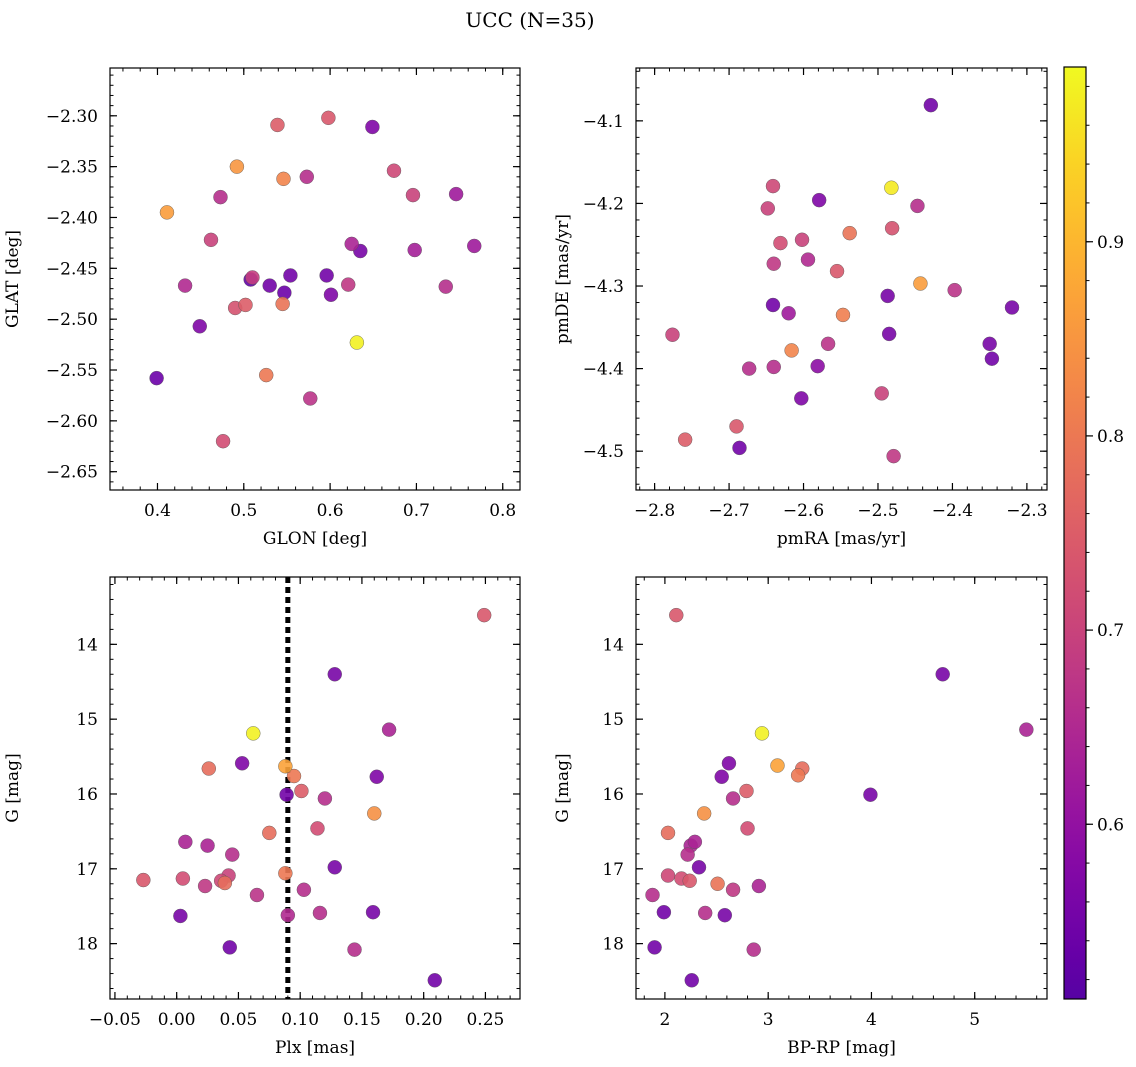 Image resolution: width=1136 pixels, height=1067 pixels. Describe the element at coordinates (1093, 533) in the screenshot. I see `colorbar: 0.6 0.7 0.8 0.9` at that location.